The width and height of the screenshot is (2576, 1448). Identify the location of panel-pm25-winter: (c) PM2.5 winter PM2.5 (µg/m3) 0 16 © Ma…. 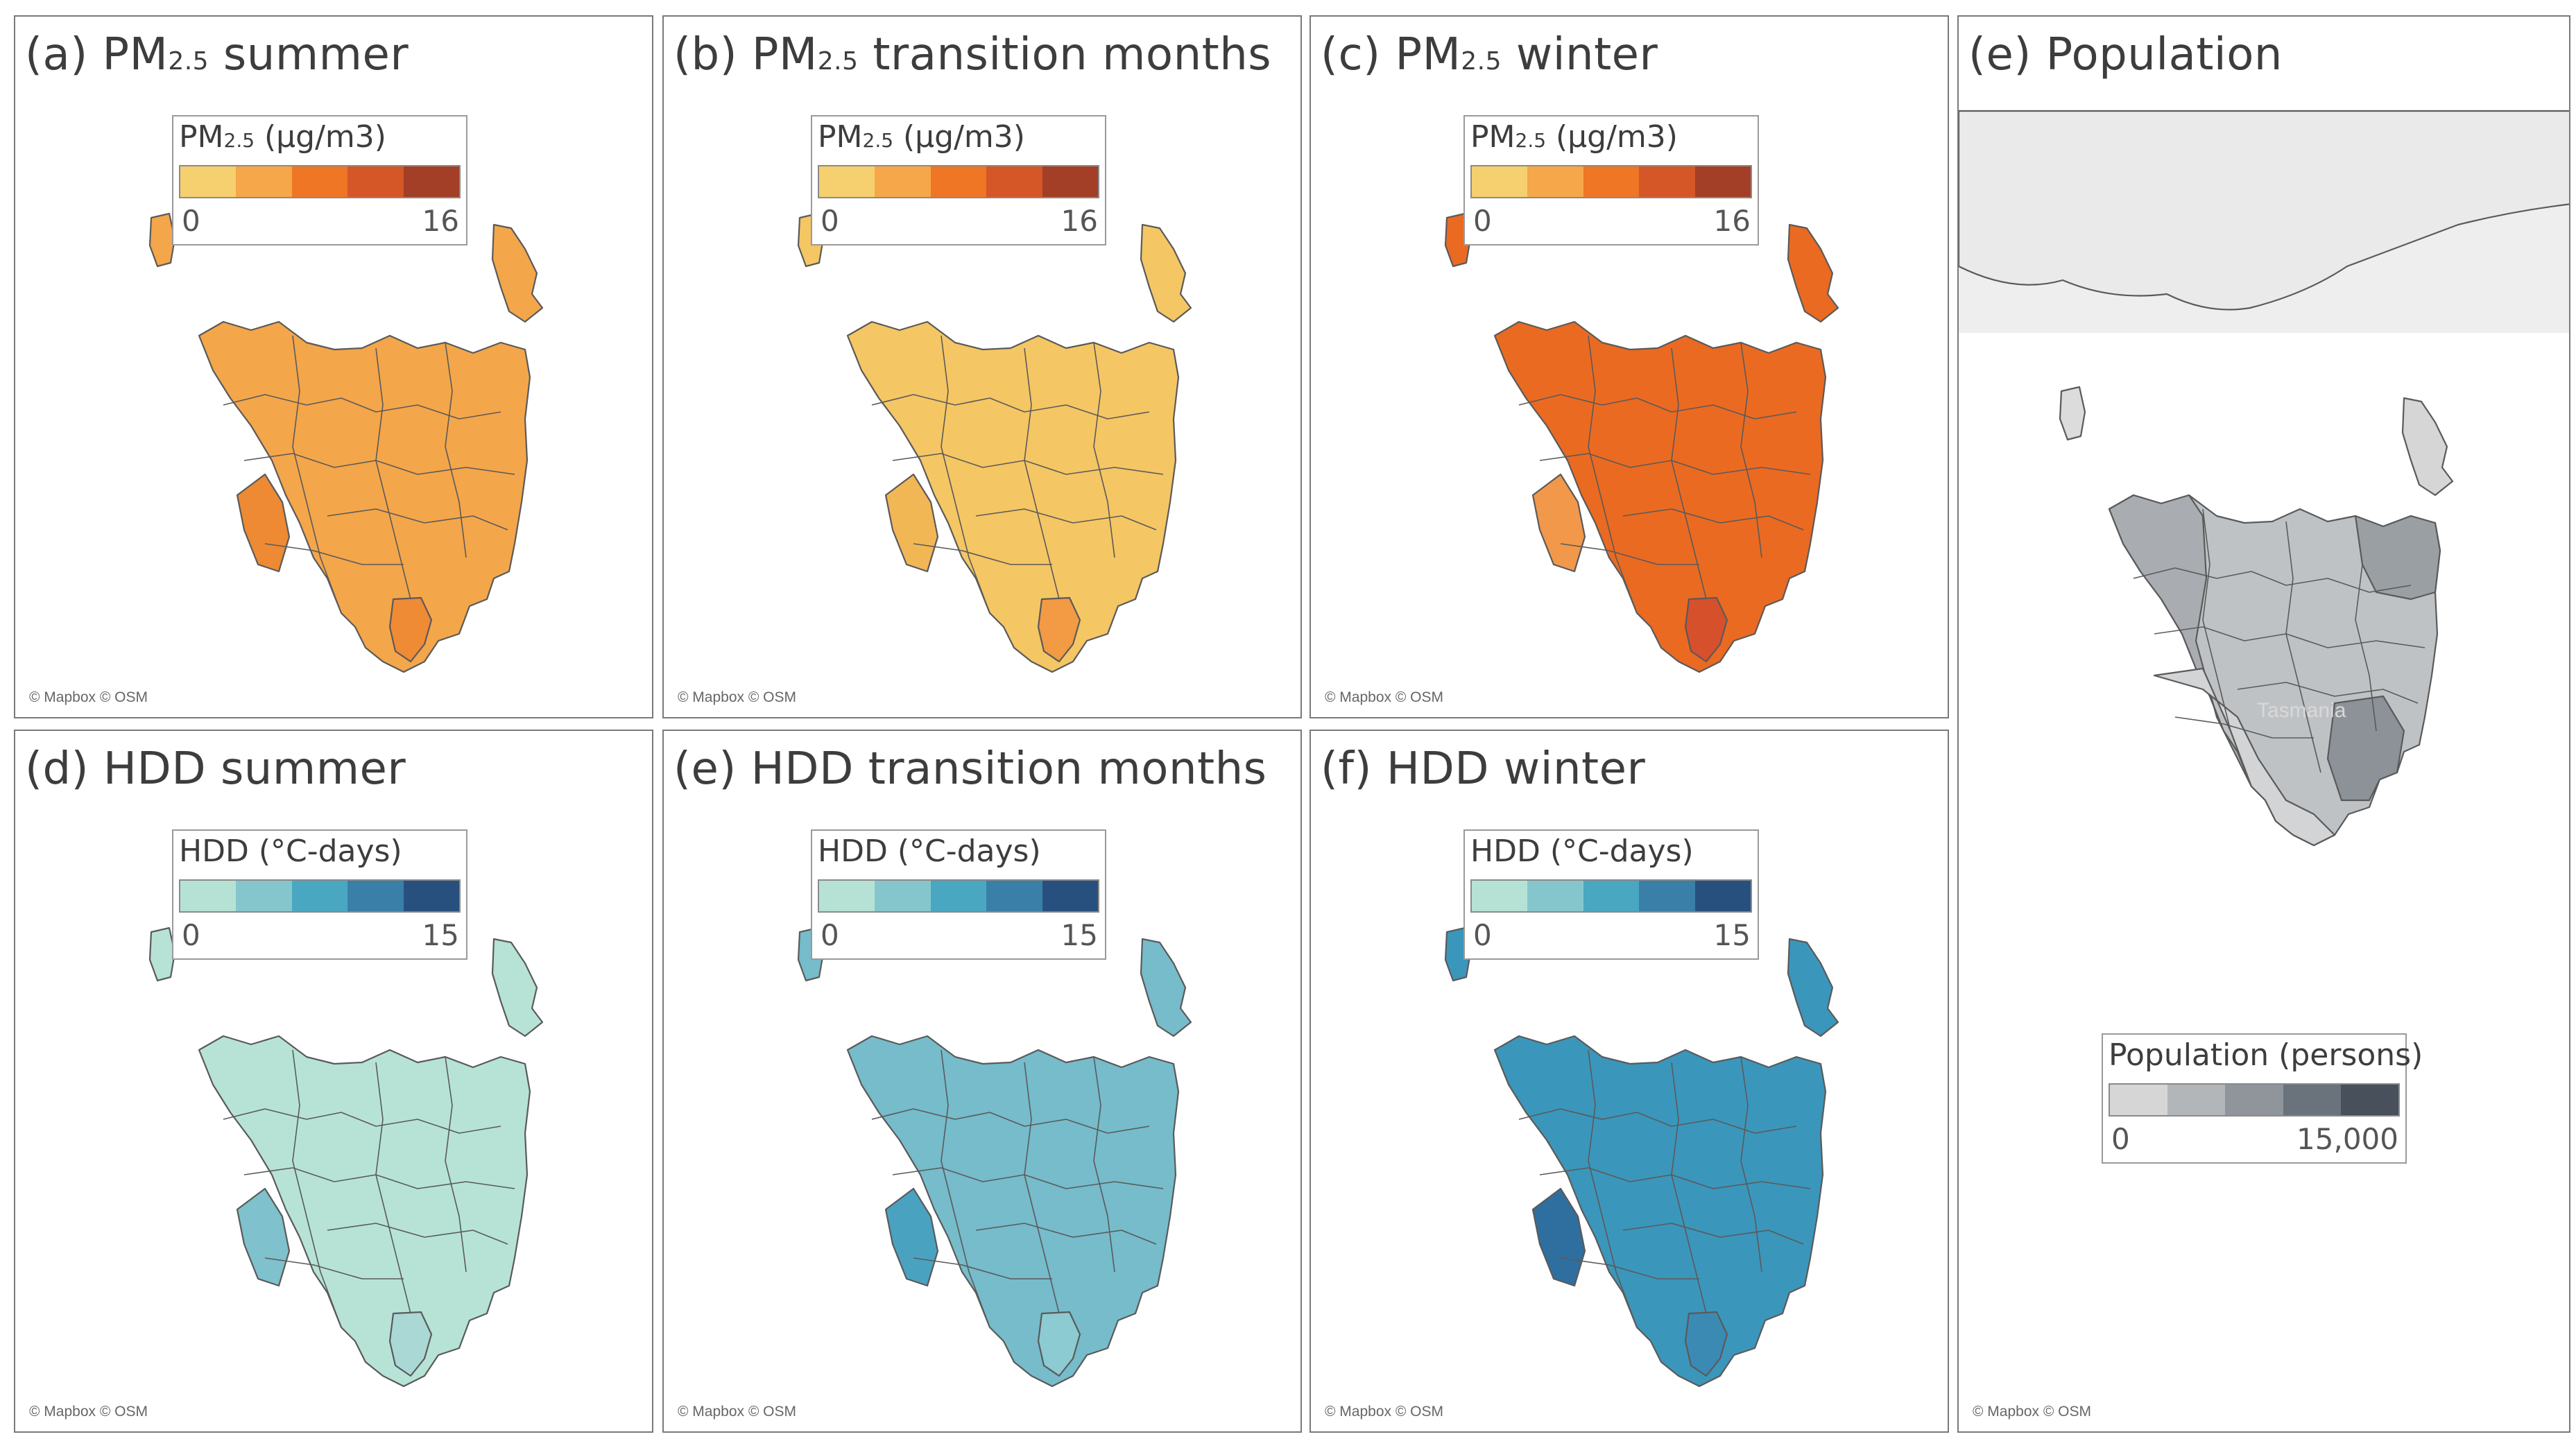
(1629, 366).